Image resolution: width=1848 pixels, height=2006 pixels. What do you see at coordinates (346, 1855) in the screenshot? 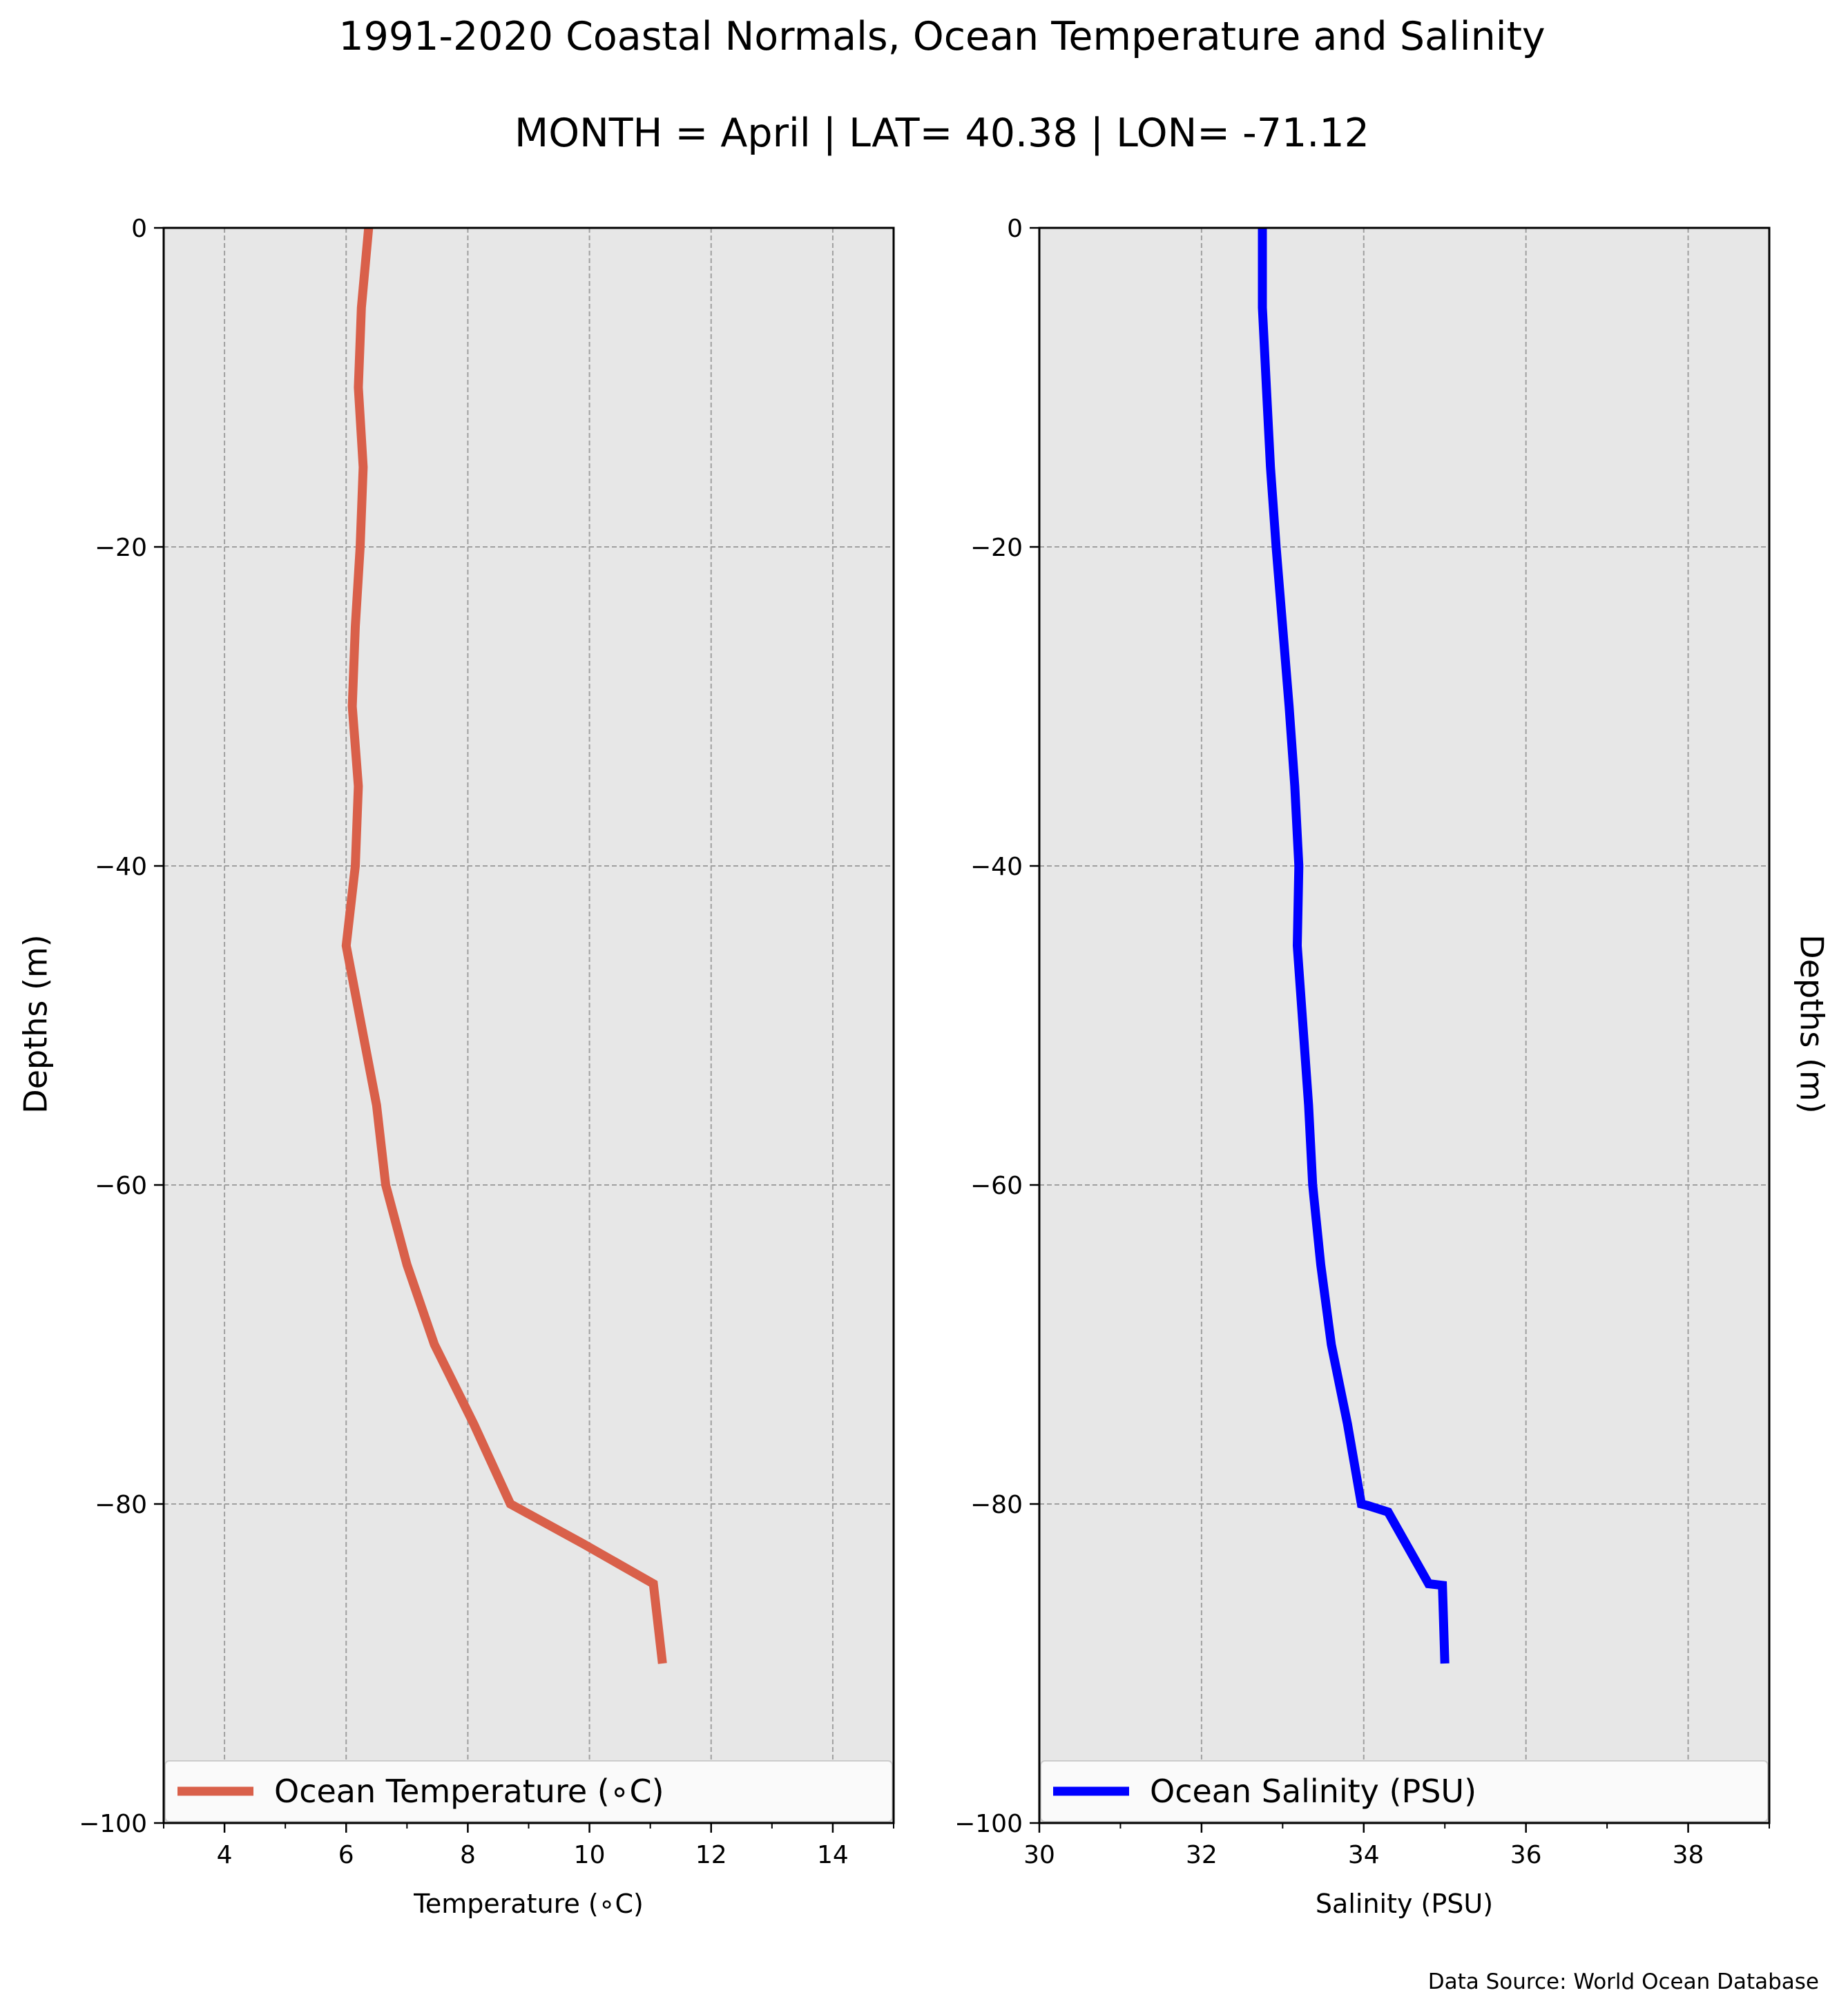
I see `x-tick-label: 6` at bounding box center [346, 1855].